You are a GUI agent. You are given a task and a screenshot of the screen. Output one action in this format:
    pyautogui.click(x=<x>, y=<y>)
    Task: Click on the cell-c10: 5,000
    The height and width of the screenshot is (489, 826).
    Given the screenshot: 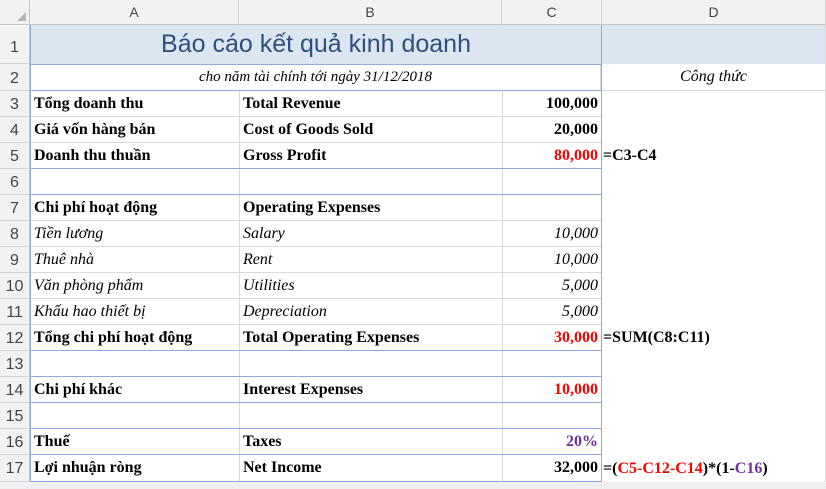 What is the action you would take?
    pyautogui.click(x=552, y=286)
    